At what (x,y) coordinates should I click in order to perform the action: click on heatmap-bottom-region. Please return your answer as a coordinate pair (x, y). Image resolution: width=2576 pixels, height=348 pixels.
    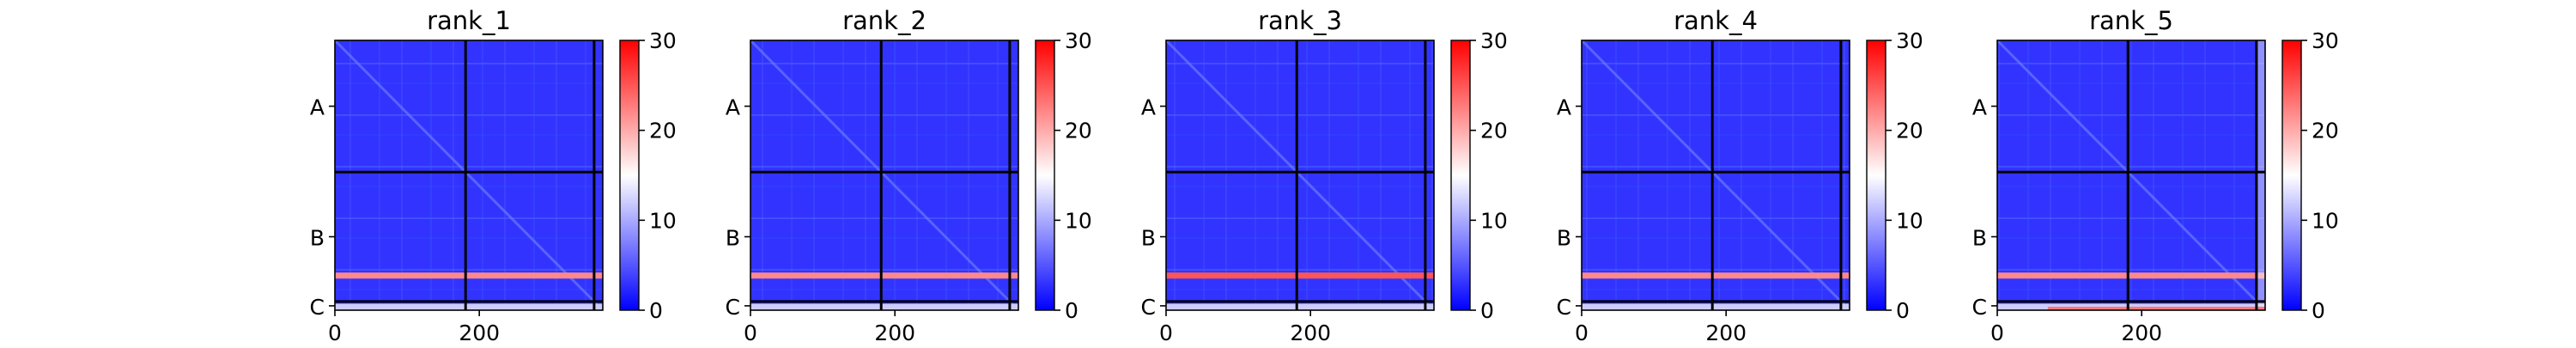
    Looking at the image, I should click on (2156, 308).